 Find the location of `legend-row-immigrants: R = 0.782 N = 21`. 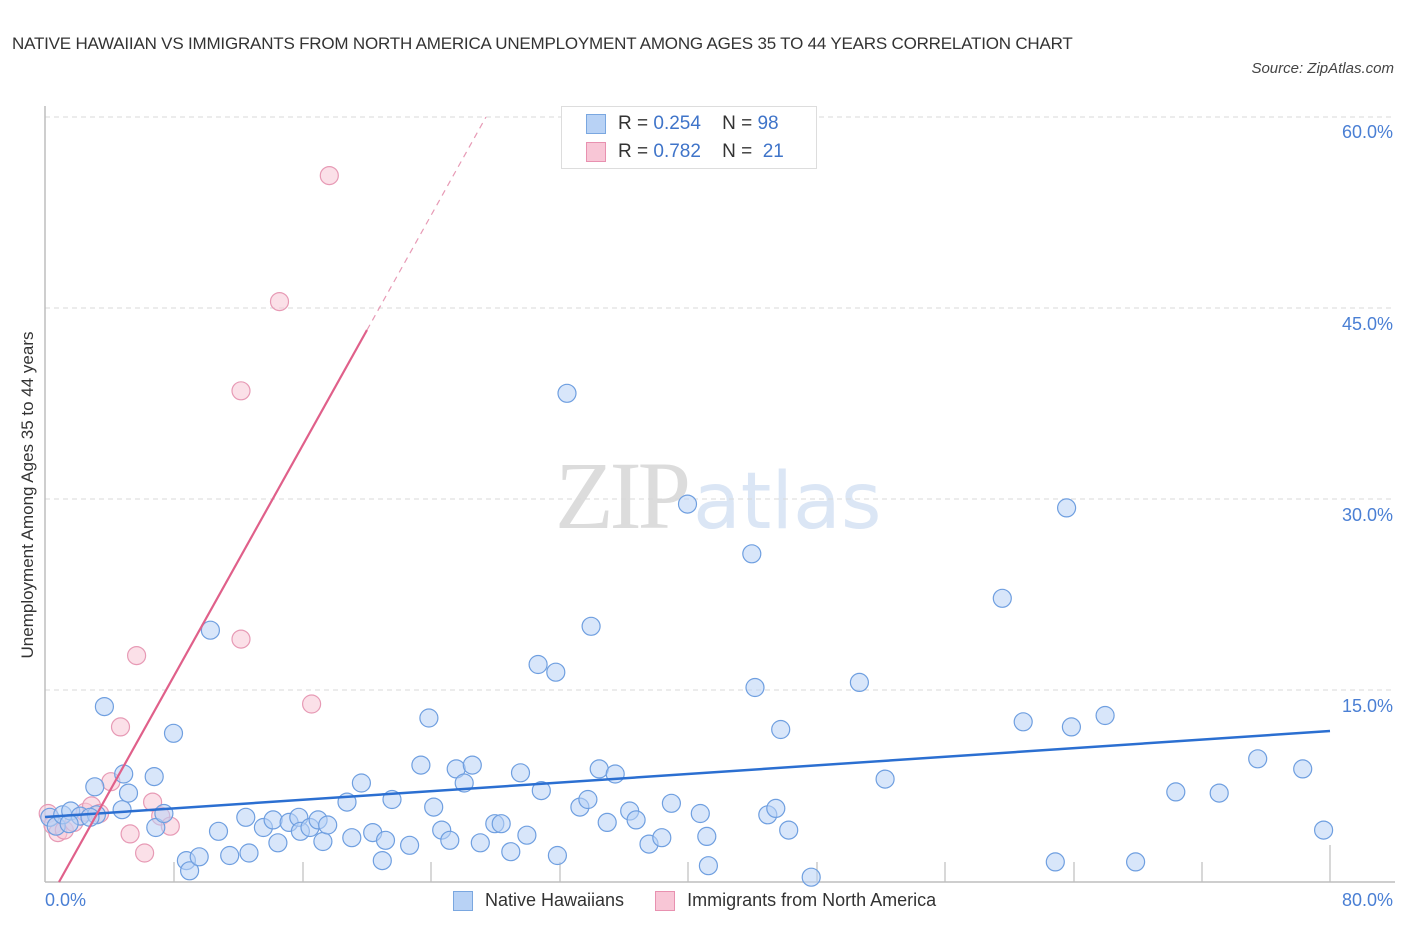

legend-row-immigrants: R = 0.782 N = 21 is located at coordinates (685, 153).